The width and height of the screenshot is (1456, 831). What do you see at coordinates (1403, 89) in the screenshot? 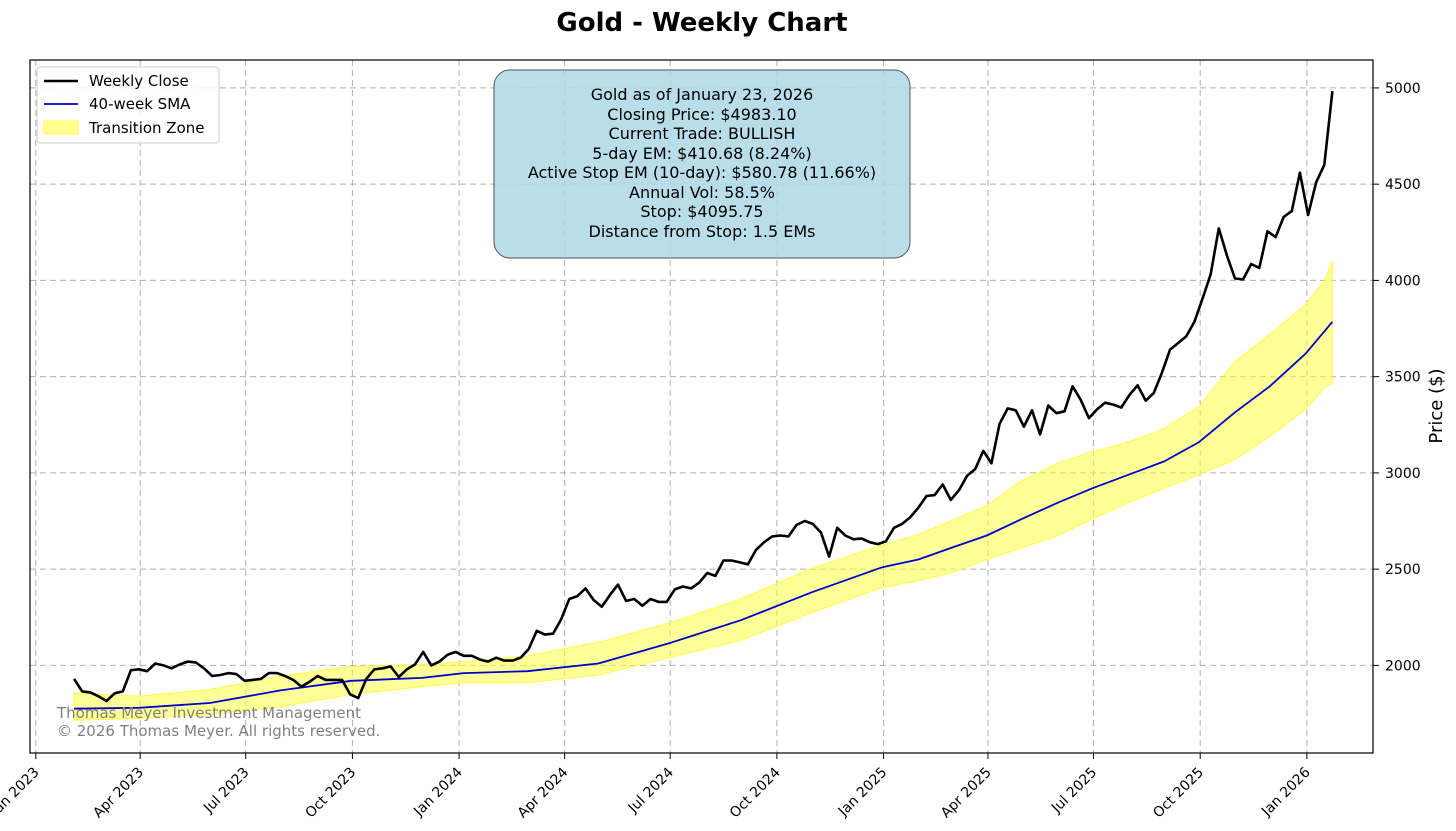
I see `y-tick-label: 5000` at bounding box center [1403, 89].